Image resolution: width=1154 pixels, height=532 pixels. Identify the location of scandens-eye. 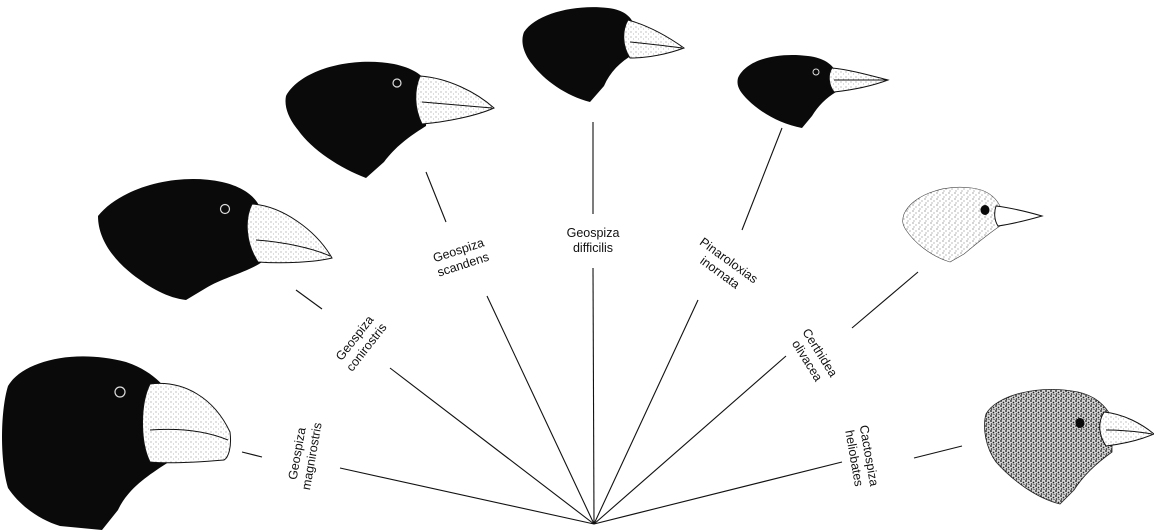
(397, 83).